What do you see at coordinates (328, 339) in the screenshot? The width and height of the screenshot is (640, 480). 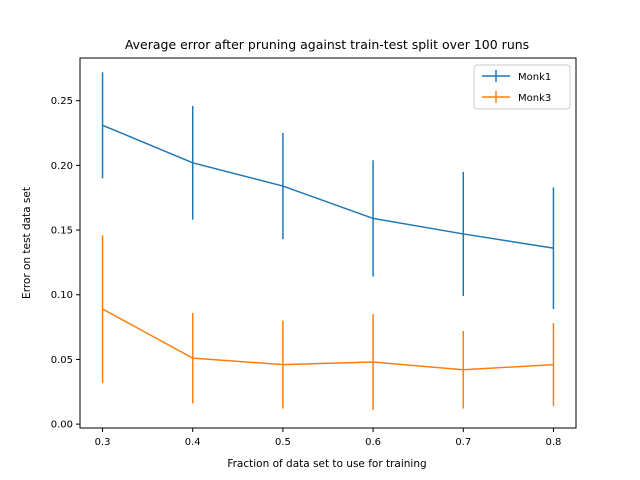 I see `series-line-monk3` at bounding box center [328, 339].